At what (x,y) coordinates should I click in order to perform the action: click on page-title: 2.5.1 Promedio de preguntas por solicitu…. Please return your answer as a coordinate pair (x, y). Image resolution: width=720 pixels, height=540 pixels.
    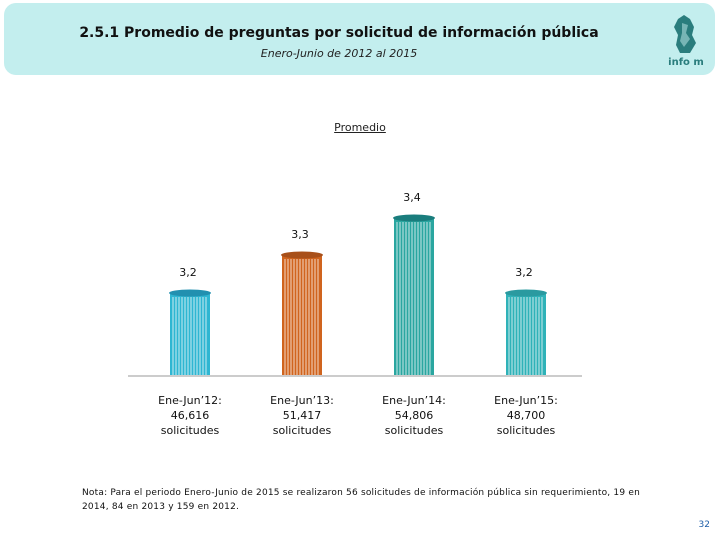
    Looking at the image, I should click on (339, 33).